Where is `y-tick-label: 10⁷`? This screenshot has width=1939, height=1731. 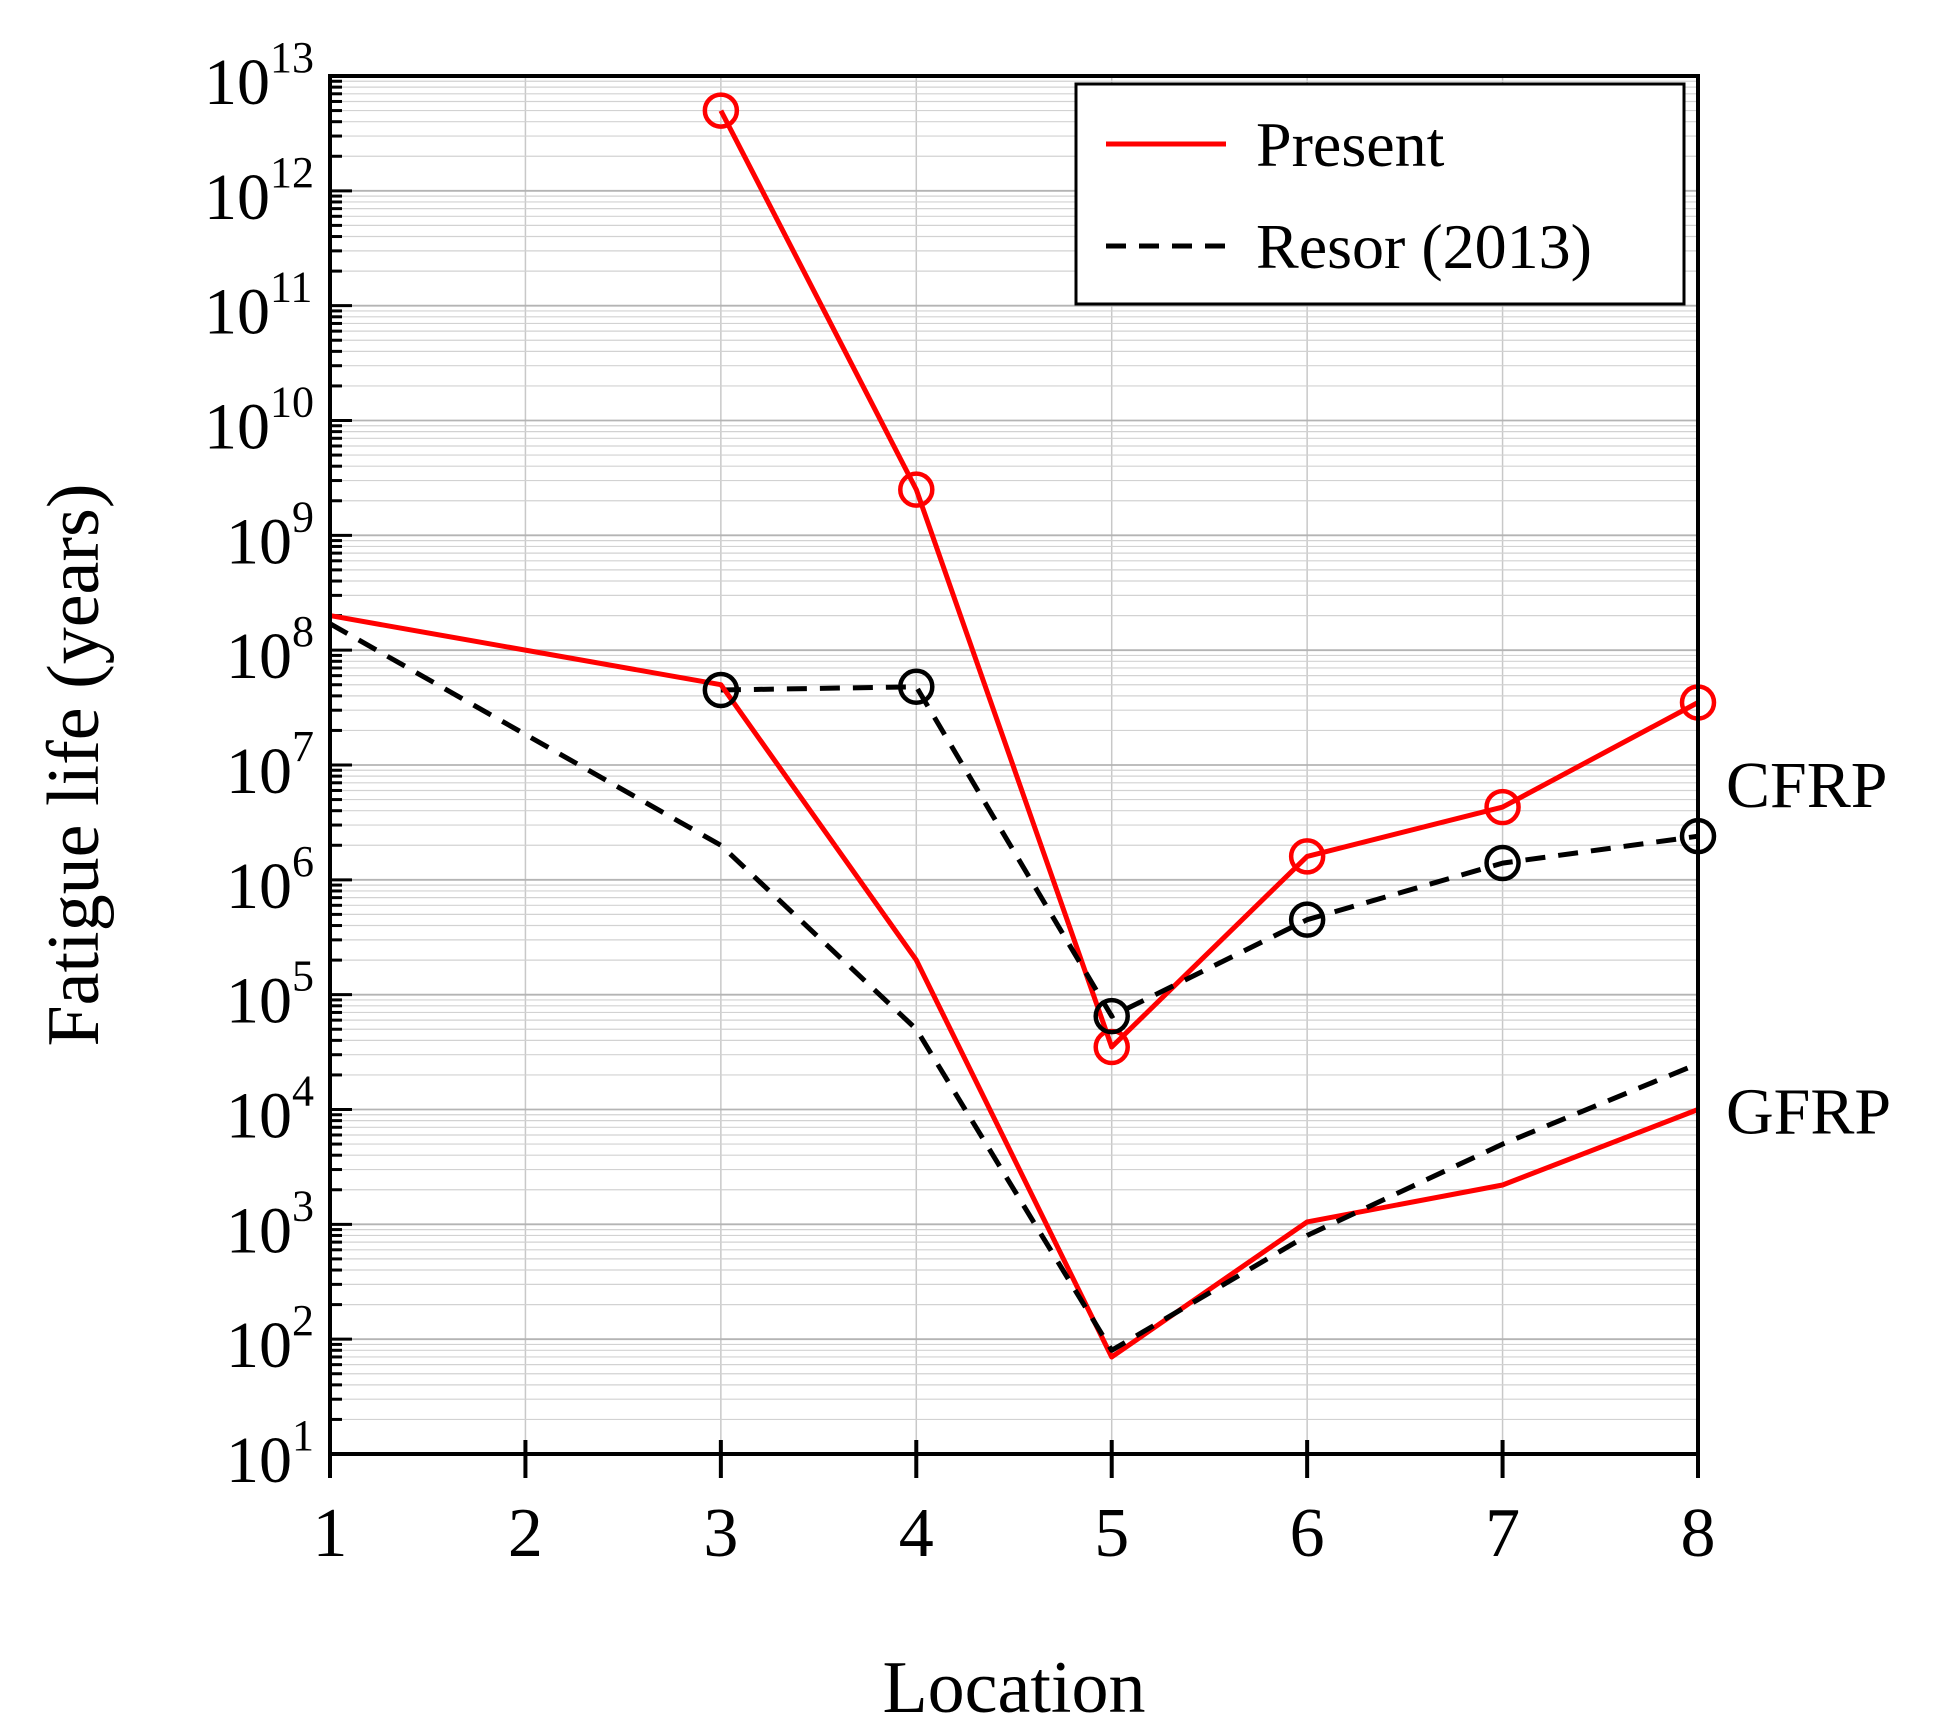 y-tick-label: 10⁷ is located at coordinates (270, 765).